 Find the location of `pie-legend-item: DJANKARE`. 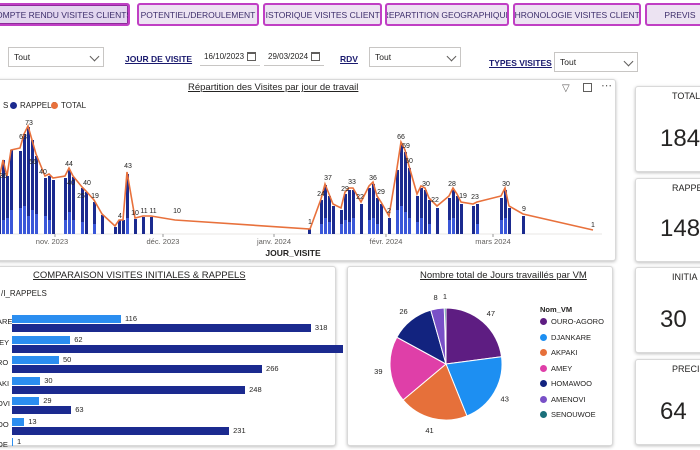

pie-legend-item: DJANKARE is located at coordinates (565, 337).